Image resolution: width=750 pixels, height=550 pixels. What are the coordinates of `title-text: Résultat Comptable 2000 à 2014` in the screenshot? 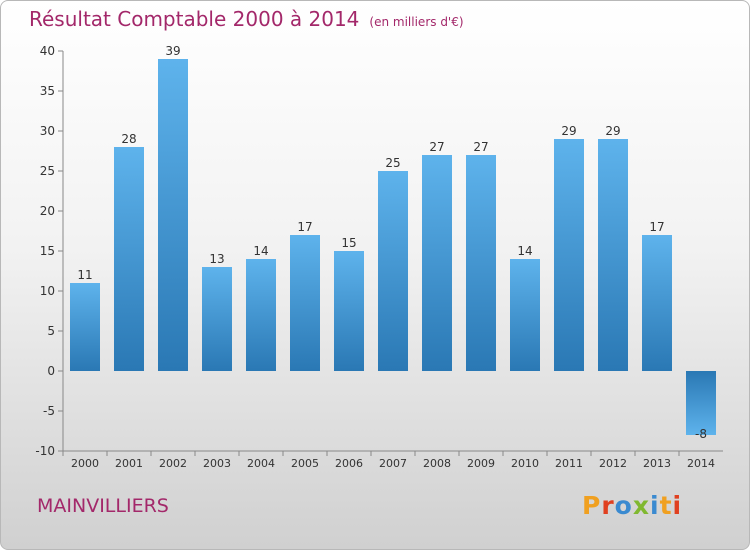 It's located at (194, 19).